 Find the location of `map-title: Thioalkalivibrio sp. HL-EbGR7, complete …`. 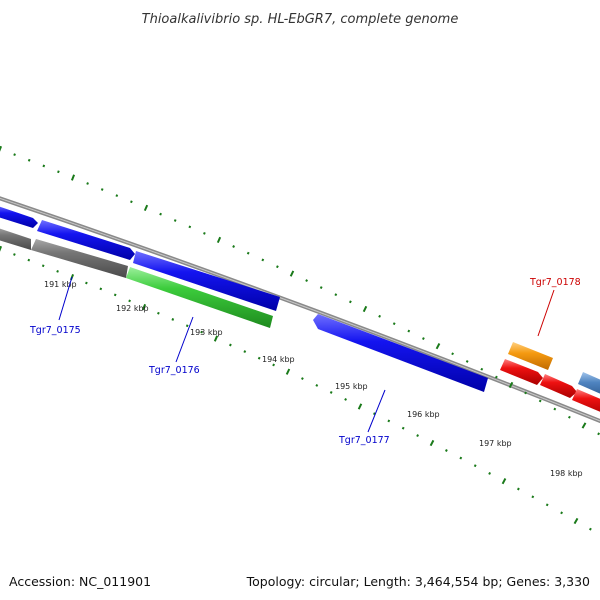

map-title: Thioalkalivibrio sp. HL-EbGR7, complete … is located at coordinates (300, 19).